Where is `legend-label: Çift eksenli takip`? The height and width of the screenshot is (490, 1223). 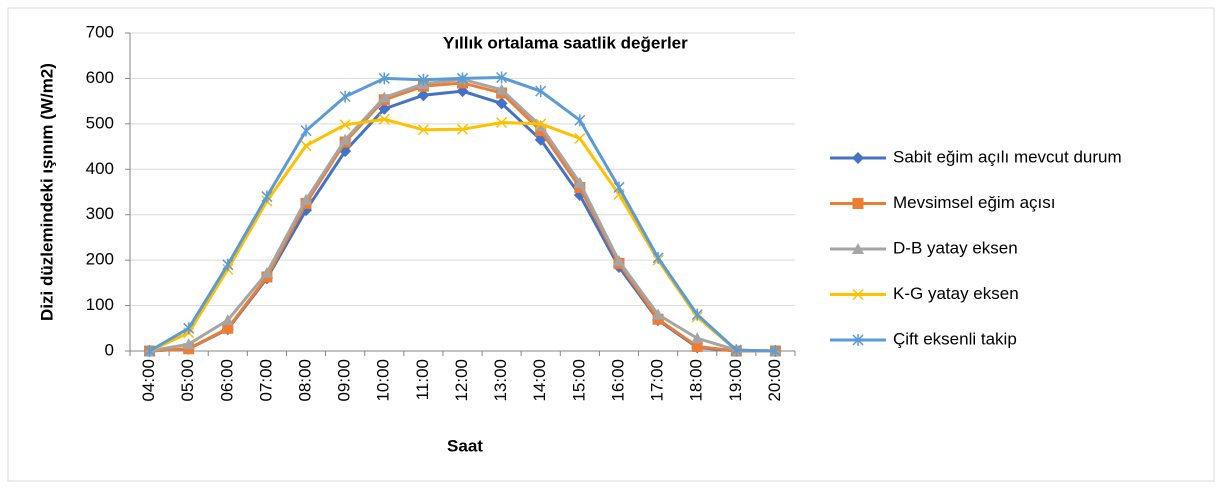 legend-label: Çift eksenli takip is located at coordinates (955, 338).